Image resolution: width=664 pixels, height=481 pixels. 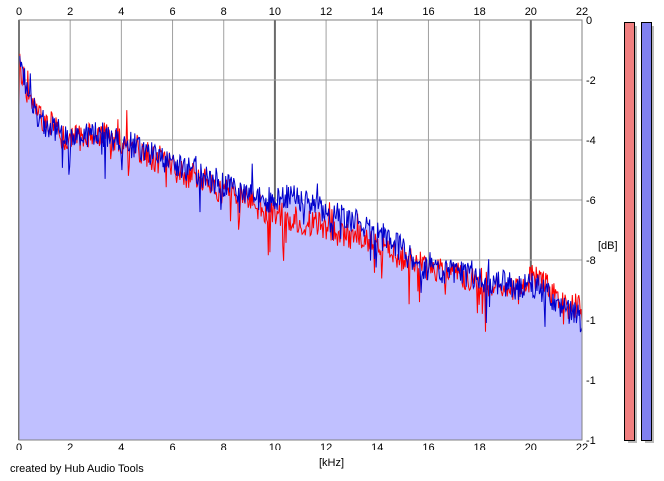 What do you see at coordinates (608, 246) in the screenshot?
I see `y-axis-label: [dB]` at bounding box center [608, 246].